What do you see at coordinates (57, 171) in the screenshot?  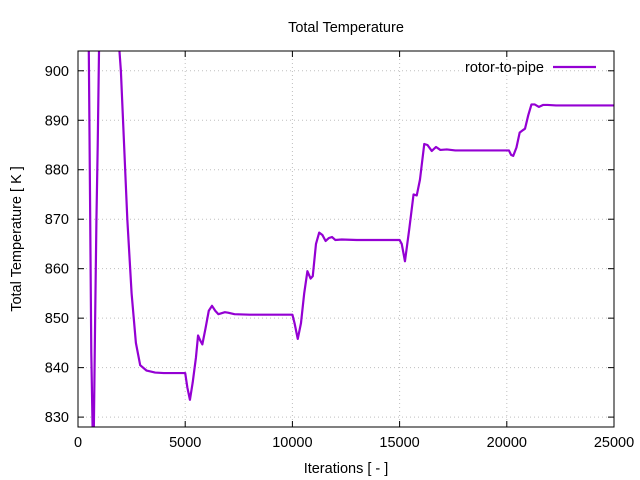 I see `y-tick-label: 880` at bounding box center [57, 171].